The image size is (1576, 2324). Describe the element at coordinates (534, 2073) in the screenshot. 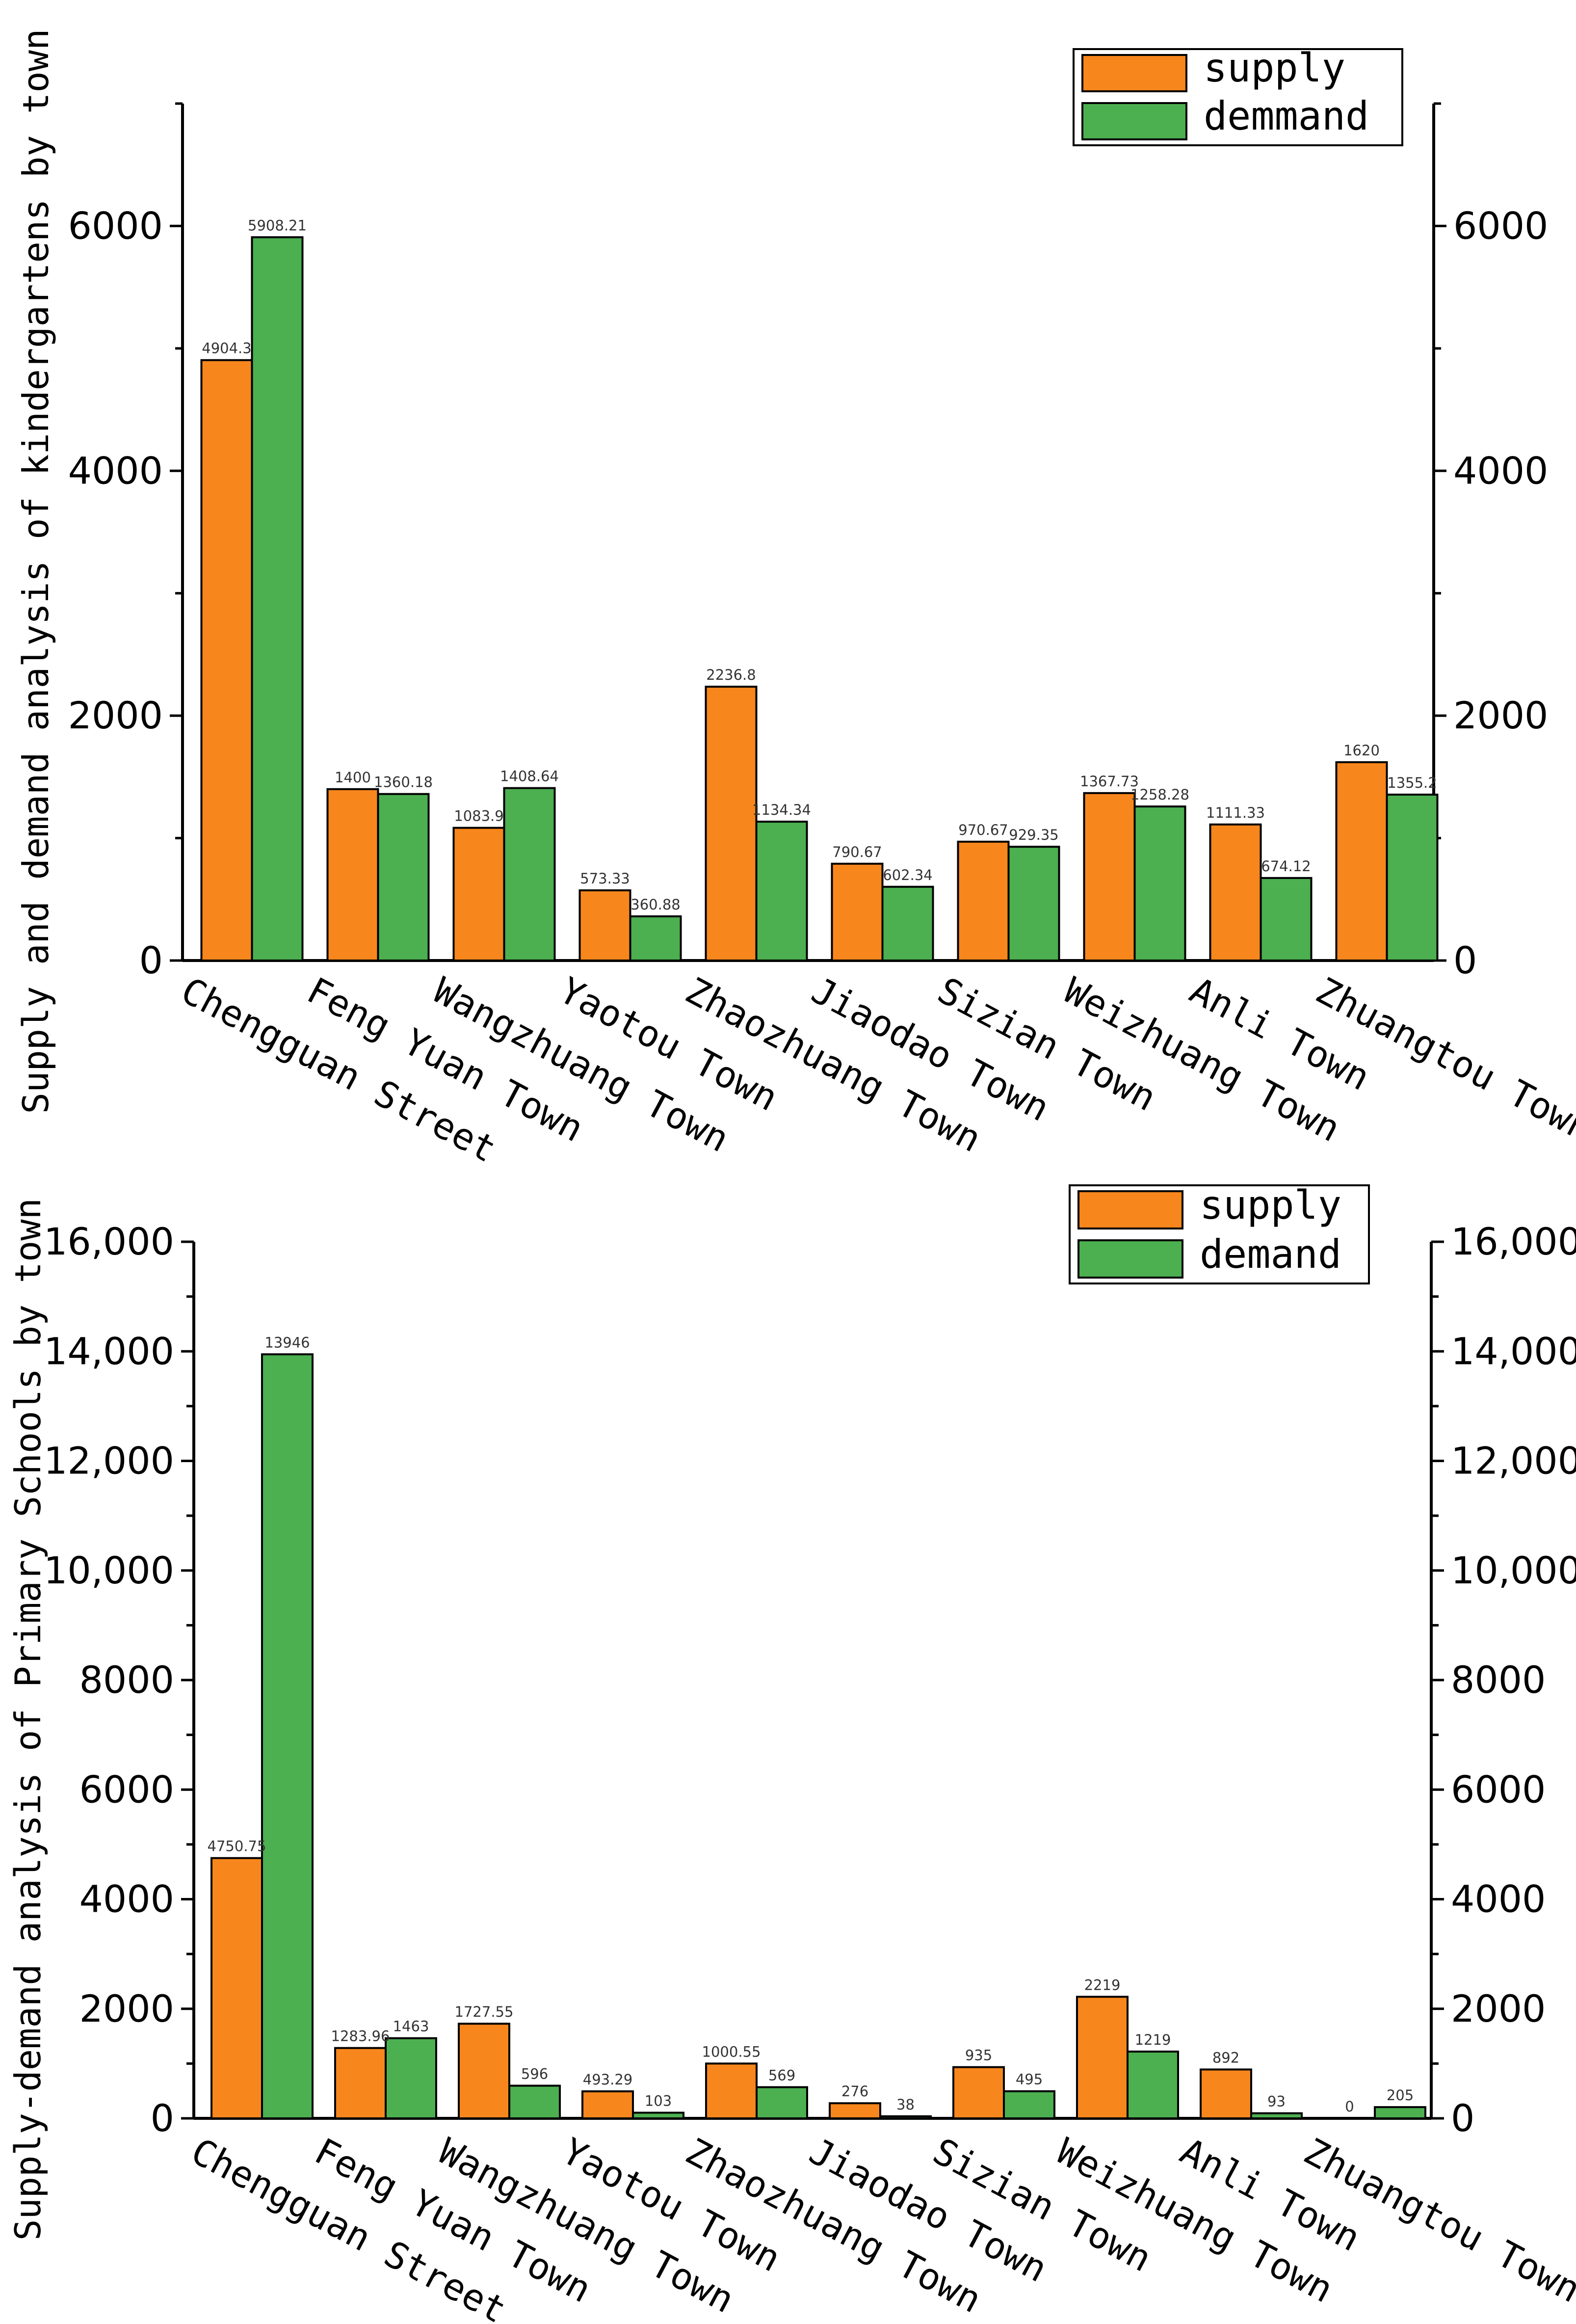

I see `data-label-demand: 596` at that location.